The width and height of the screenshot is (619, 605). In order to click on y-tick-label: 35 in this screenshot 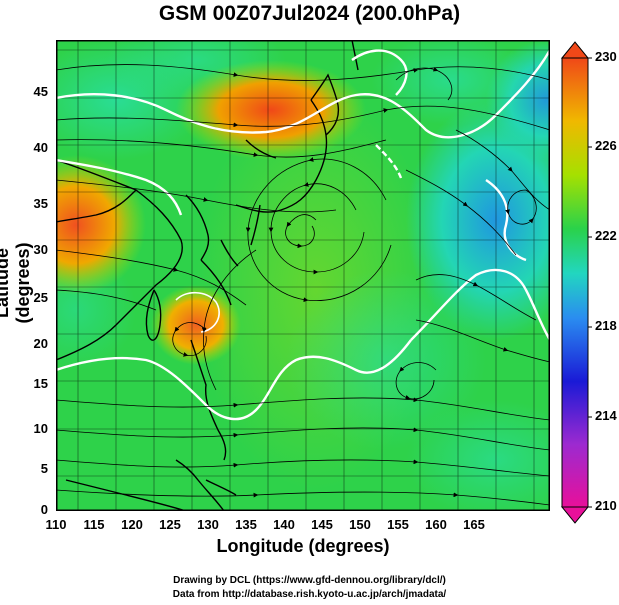, I will do `click(40, 203)`.